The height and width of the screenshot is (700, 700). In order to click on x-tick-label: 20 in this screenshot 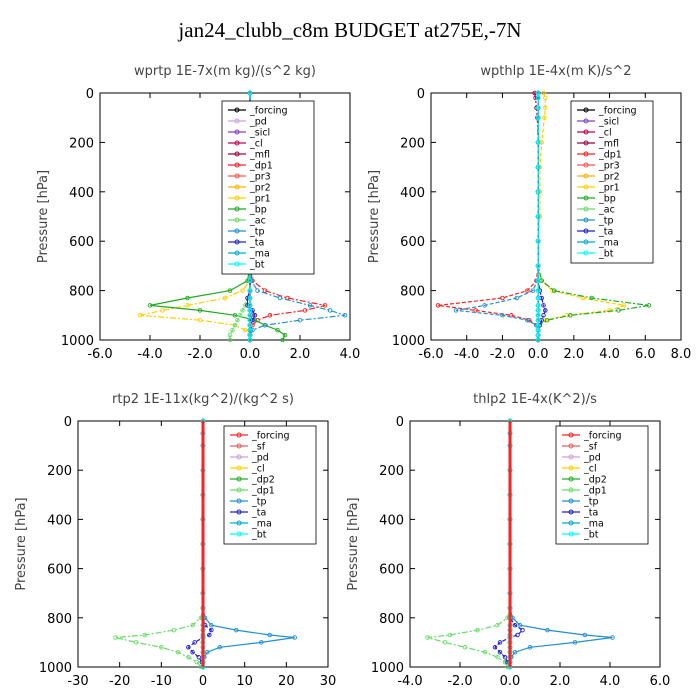, I will do `click(286, 681)`.